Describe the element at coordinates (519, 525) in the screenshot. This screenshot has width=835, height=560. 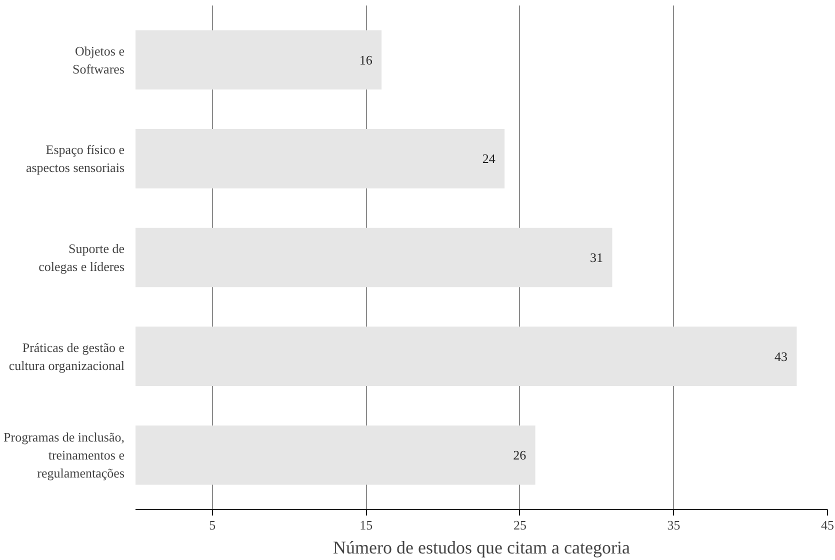
I see `x-tick-label: 25` at that location.